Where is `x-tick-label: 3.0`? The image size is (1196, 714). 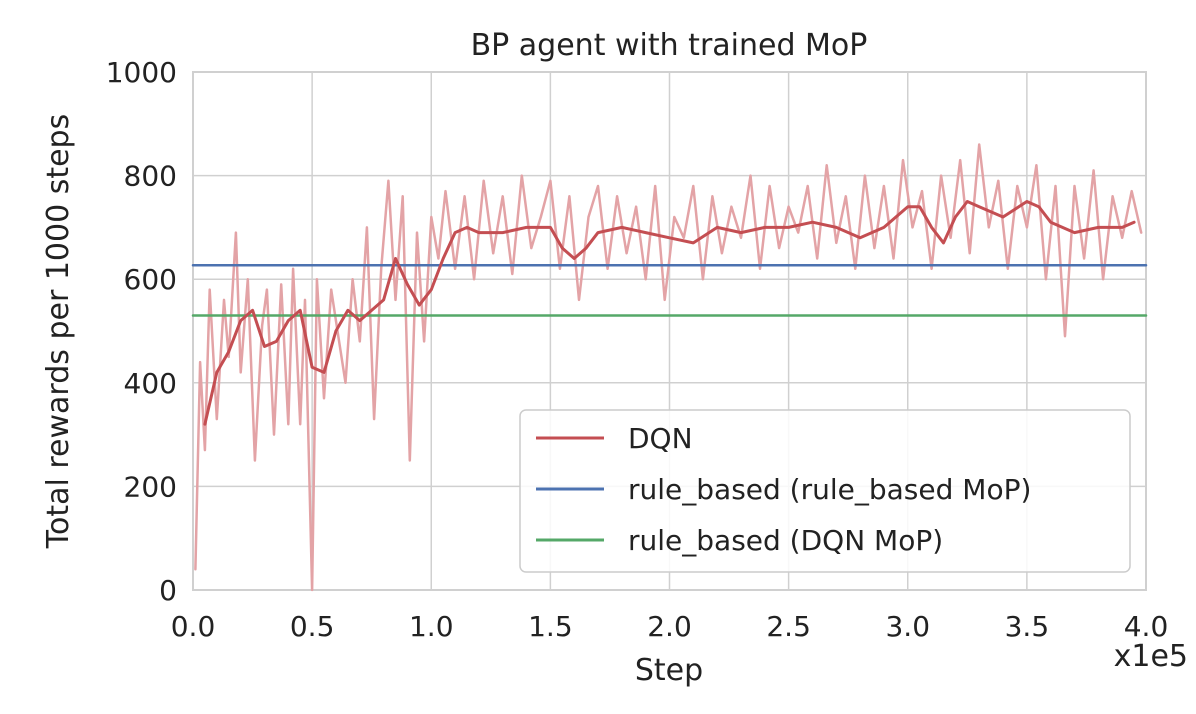 x-tick-label: 3.0 is located at coordinates (907, 626).